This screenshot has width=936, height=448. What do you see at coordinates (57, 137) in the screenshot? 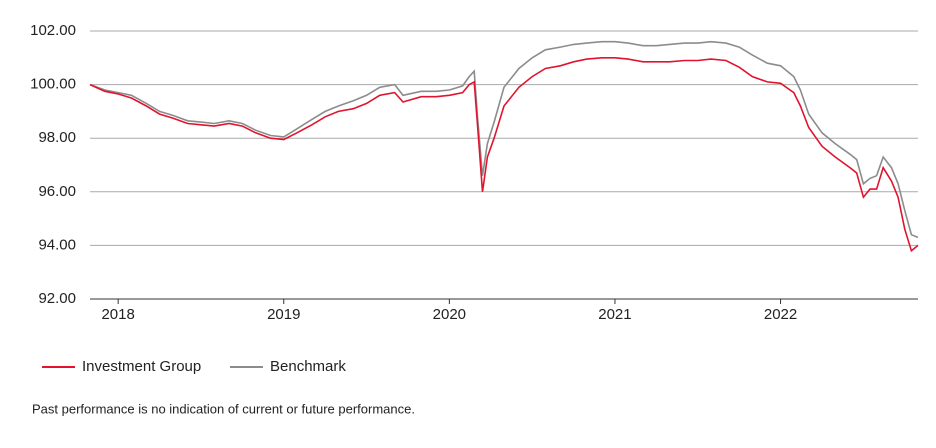
I see `y-tick-label: 98.00` at bounding box center [57, 137].